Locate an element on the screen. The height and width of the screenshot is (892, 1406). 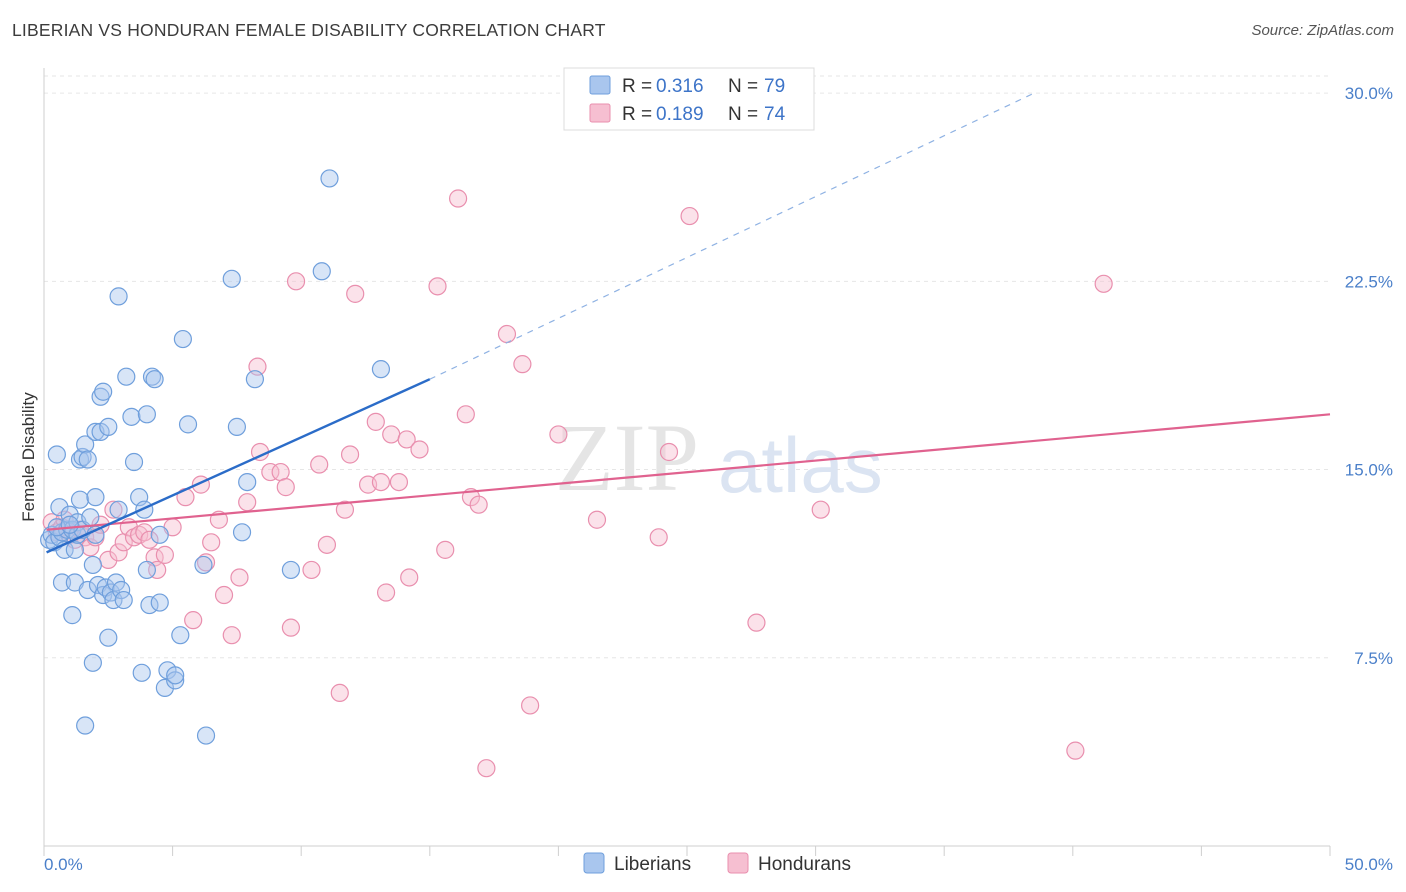
bottom-legend-swatch-hondurans is located at coordinates (738, 863).